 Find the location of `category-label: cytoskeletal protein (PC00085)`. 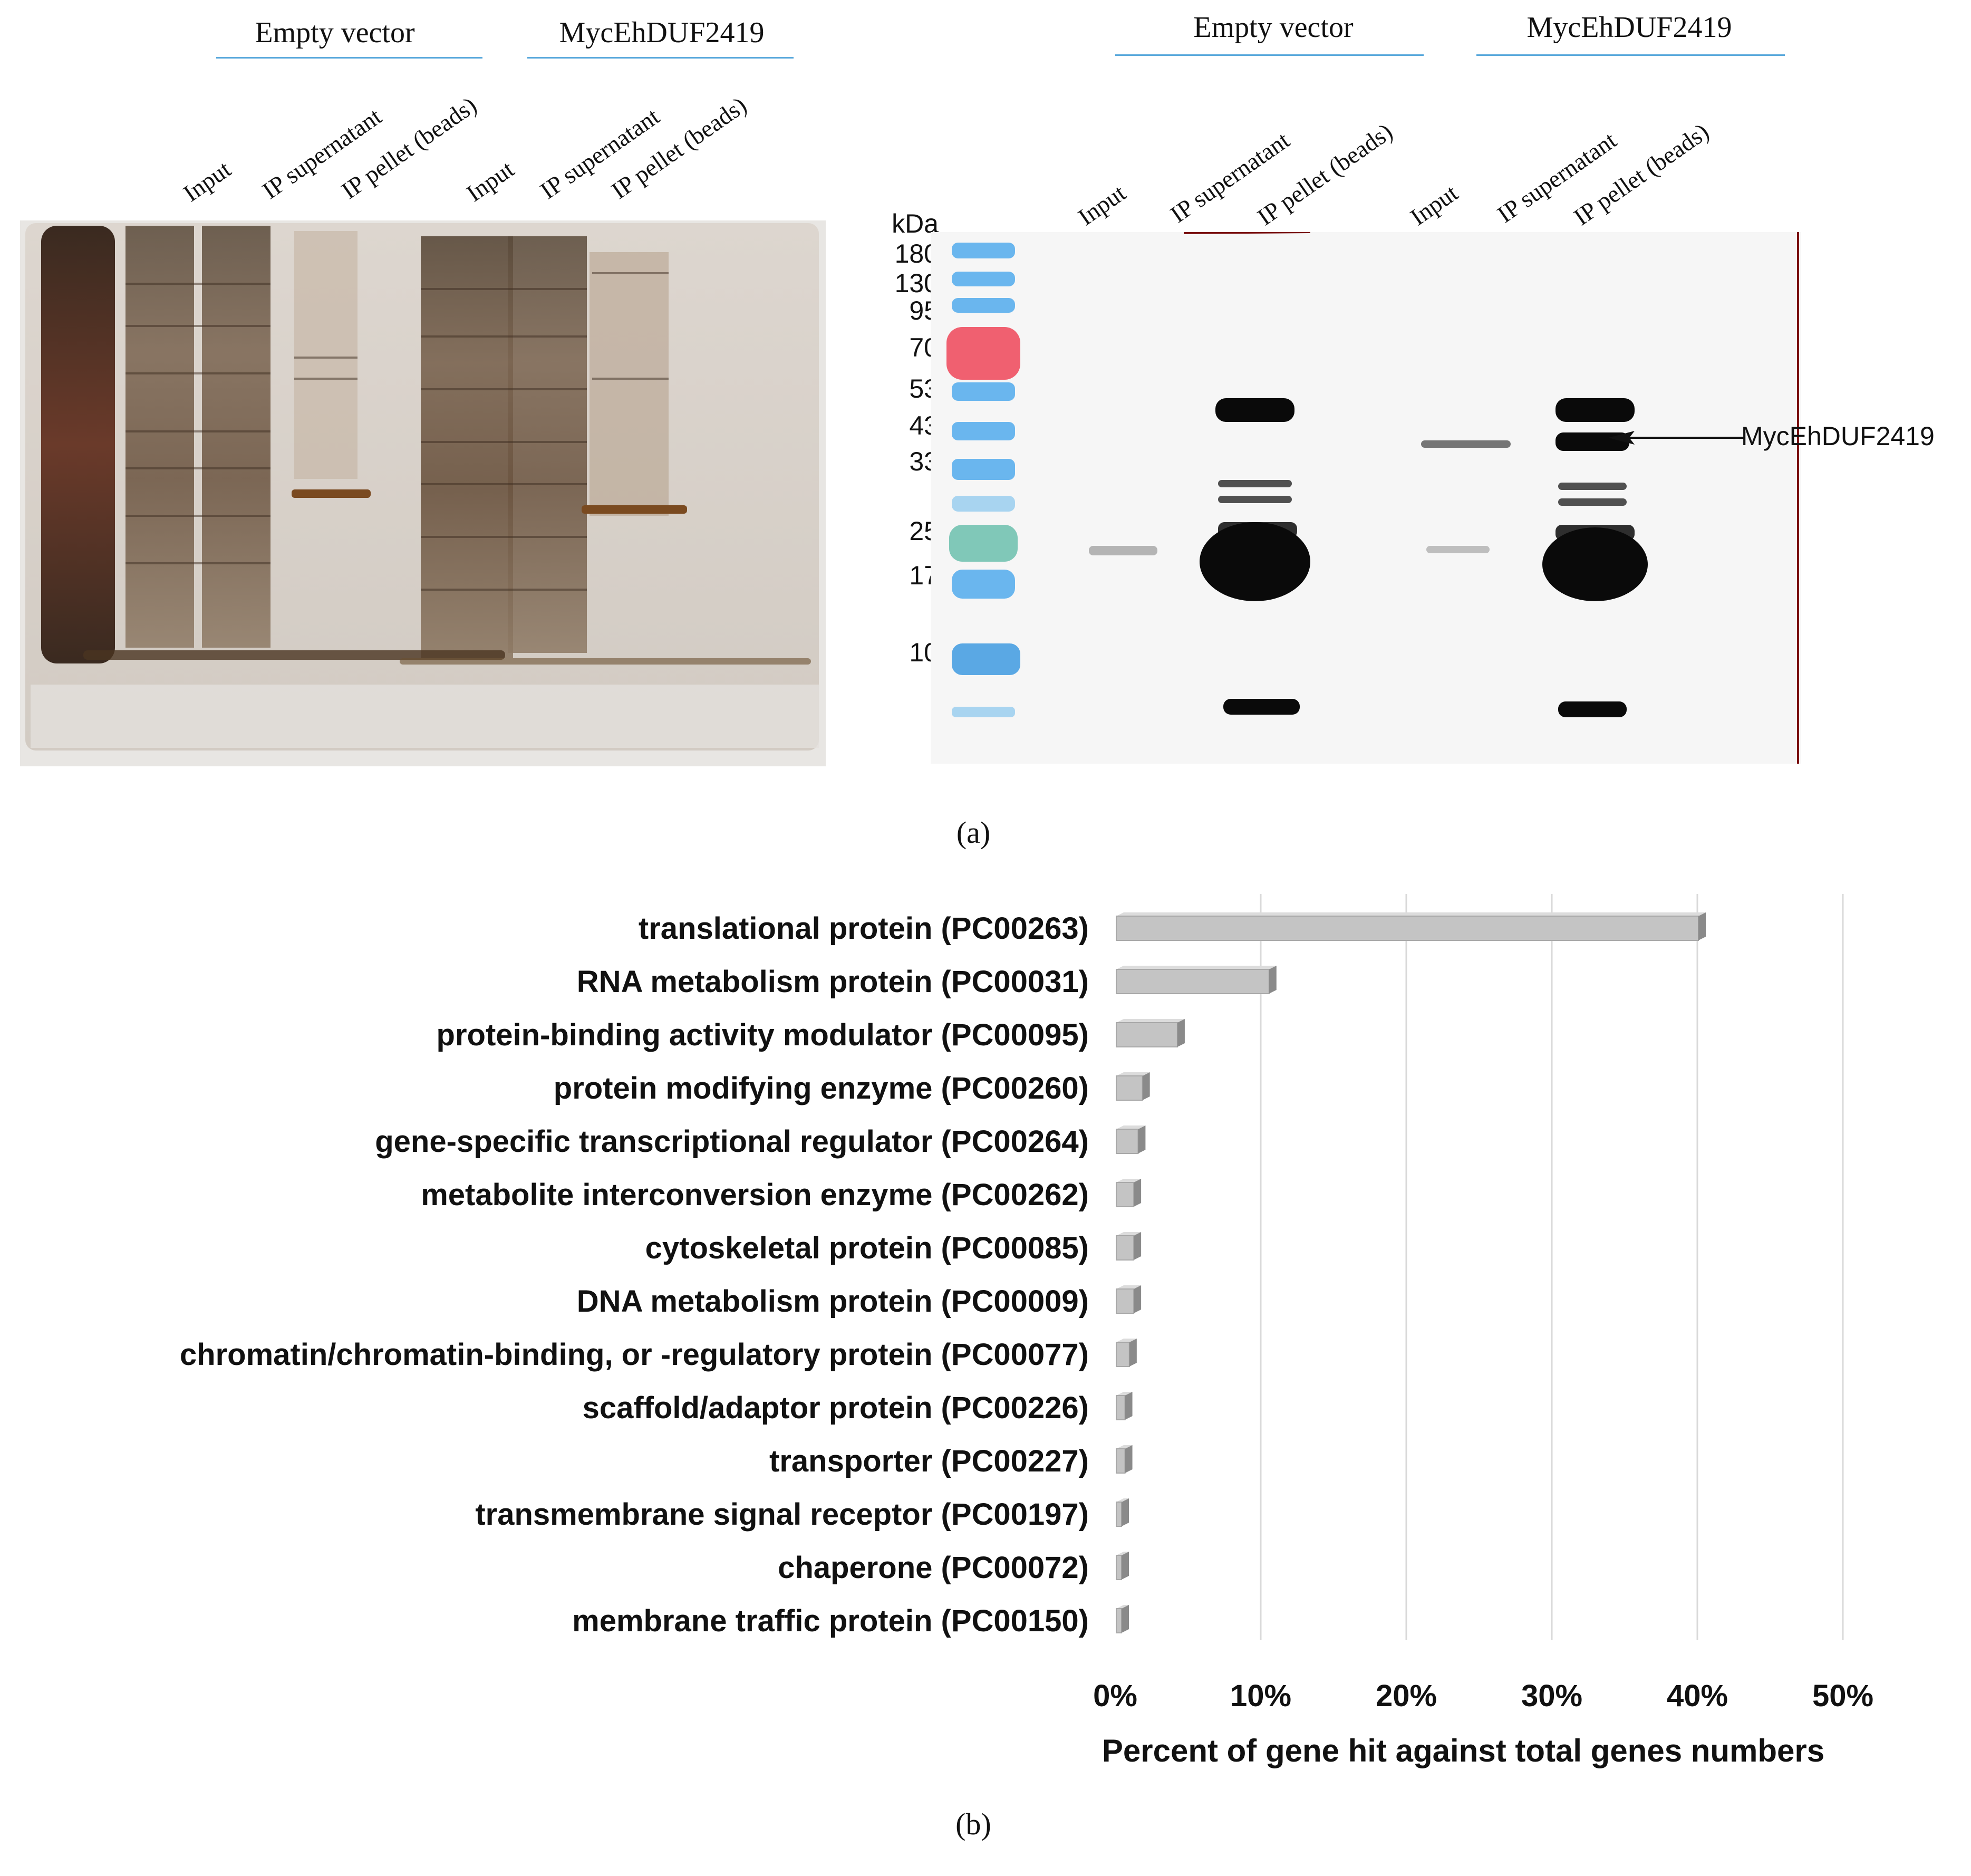

category-label: cytoskeletal protein (PC00085) is located at coordinates (867, 1248).